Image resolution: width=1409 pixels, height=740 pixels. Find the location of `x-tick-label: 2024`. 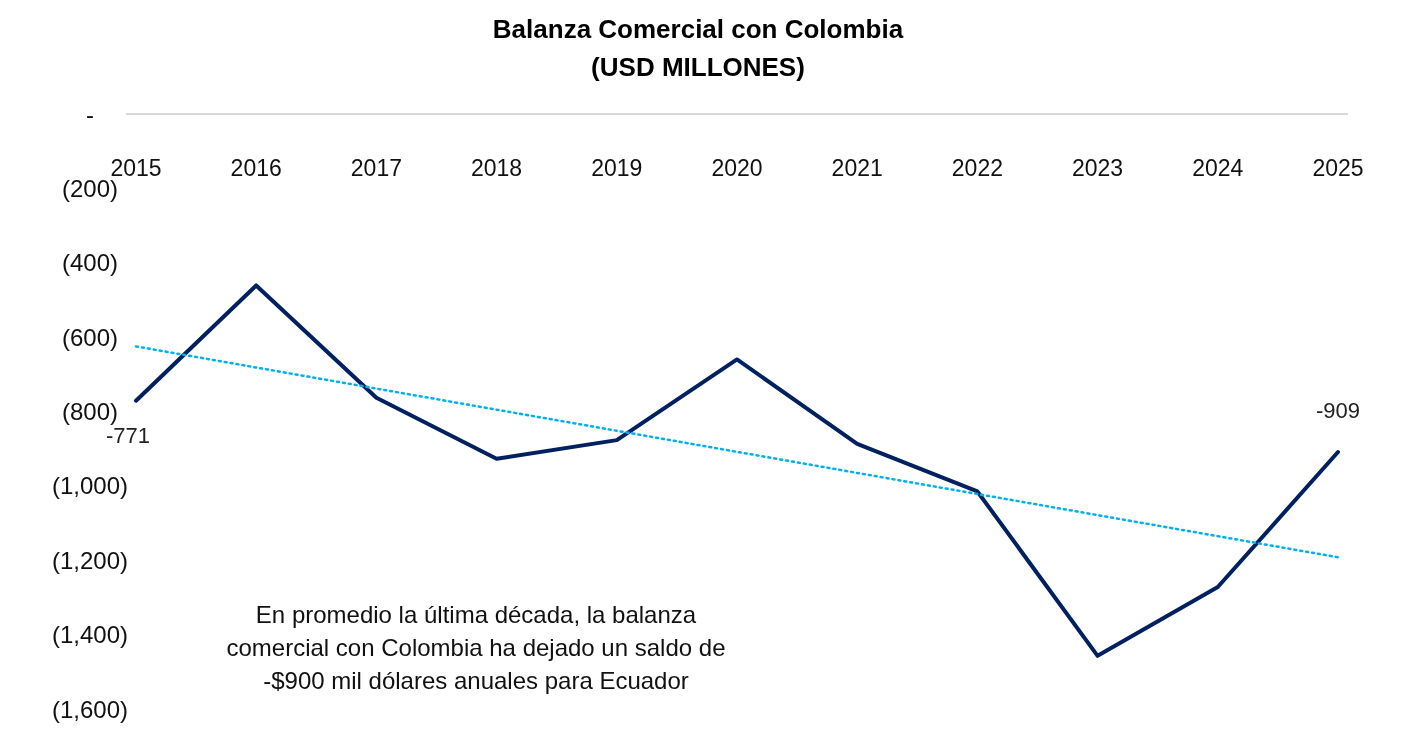

x-tick-label: 2024 is located at coordinates (1218, 168).